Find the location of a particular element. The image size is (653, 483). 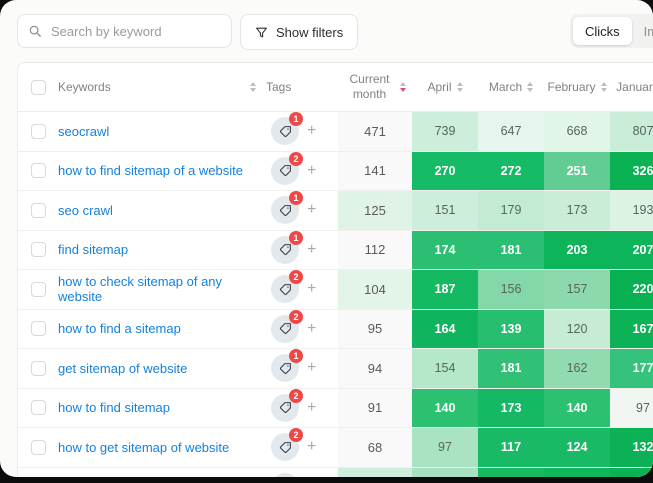

show-filters-button: Show filters is located at coordinates (299, 32).